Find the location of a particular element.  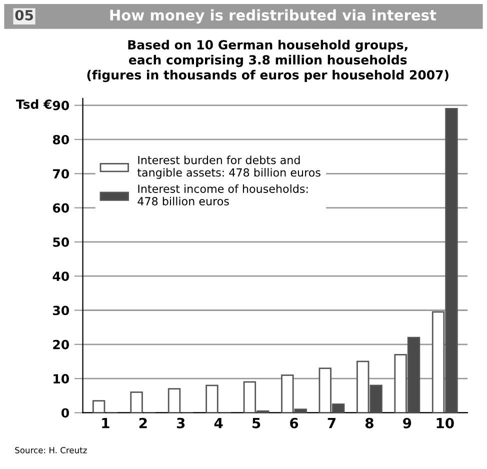

x-tick-label: 8 is located at coordinates (369, 423).